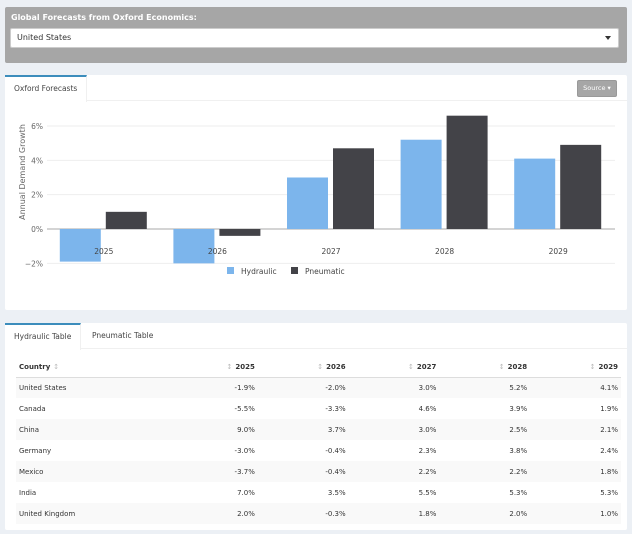 This screenshot has width=632, height=534. Describe the element at coordinates (47, 513) in the screenshot. I see `table-cell: United Kingdom` at that location.